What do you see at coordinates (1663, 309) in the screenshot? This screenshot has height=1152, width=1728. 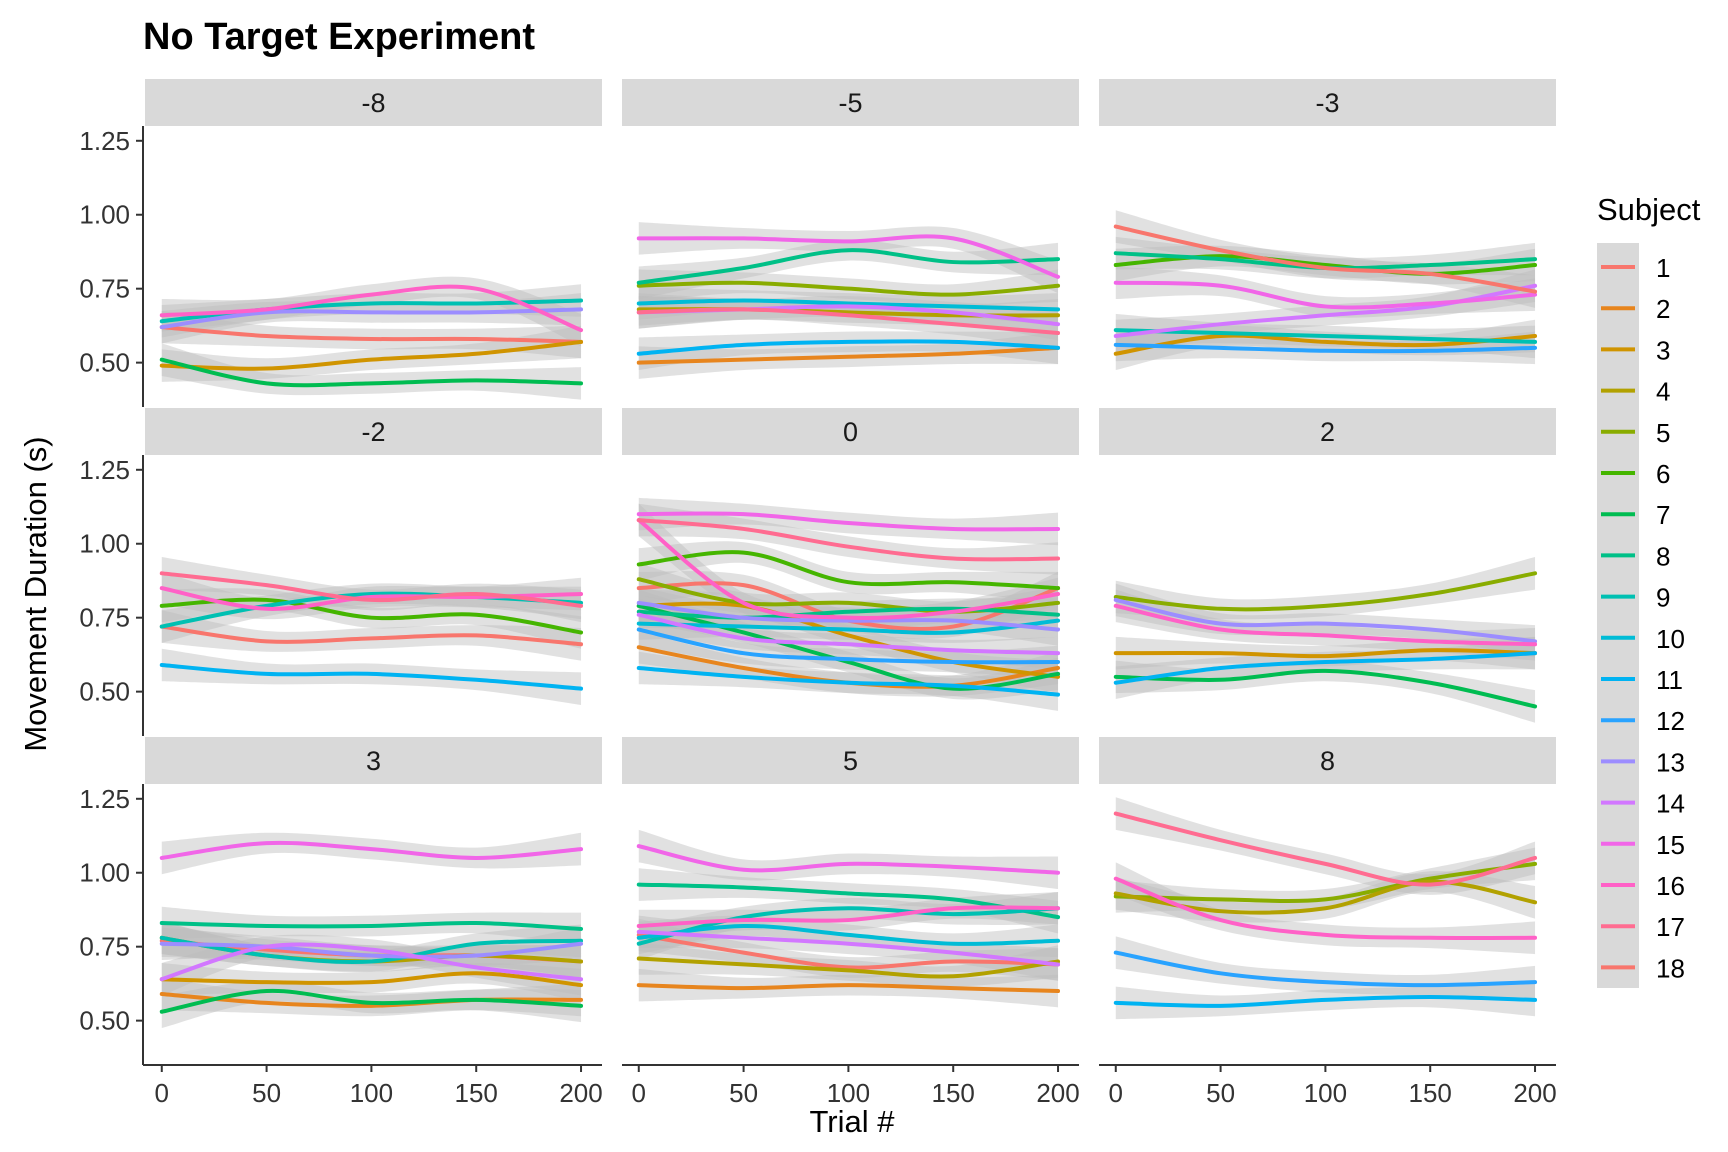 I see `legend-label: 2` at bounding box center [1663, 309].